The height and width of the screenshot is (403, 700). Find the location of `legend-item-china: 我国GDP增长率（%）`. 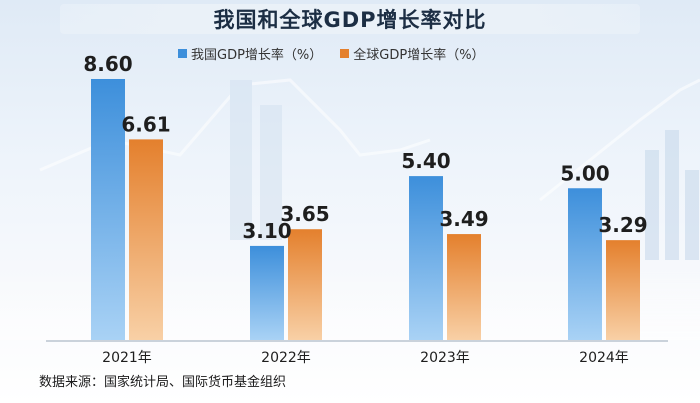

legend-item-china: 我国GDP增长率（%） is located at coordinates (250, 53).